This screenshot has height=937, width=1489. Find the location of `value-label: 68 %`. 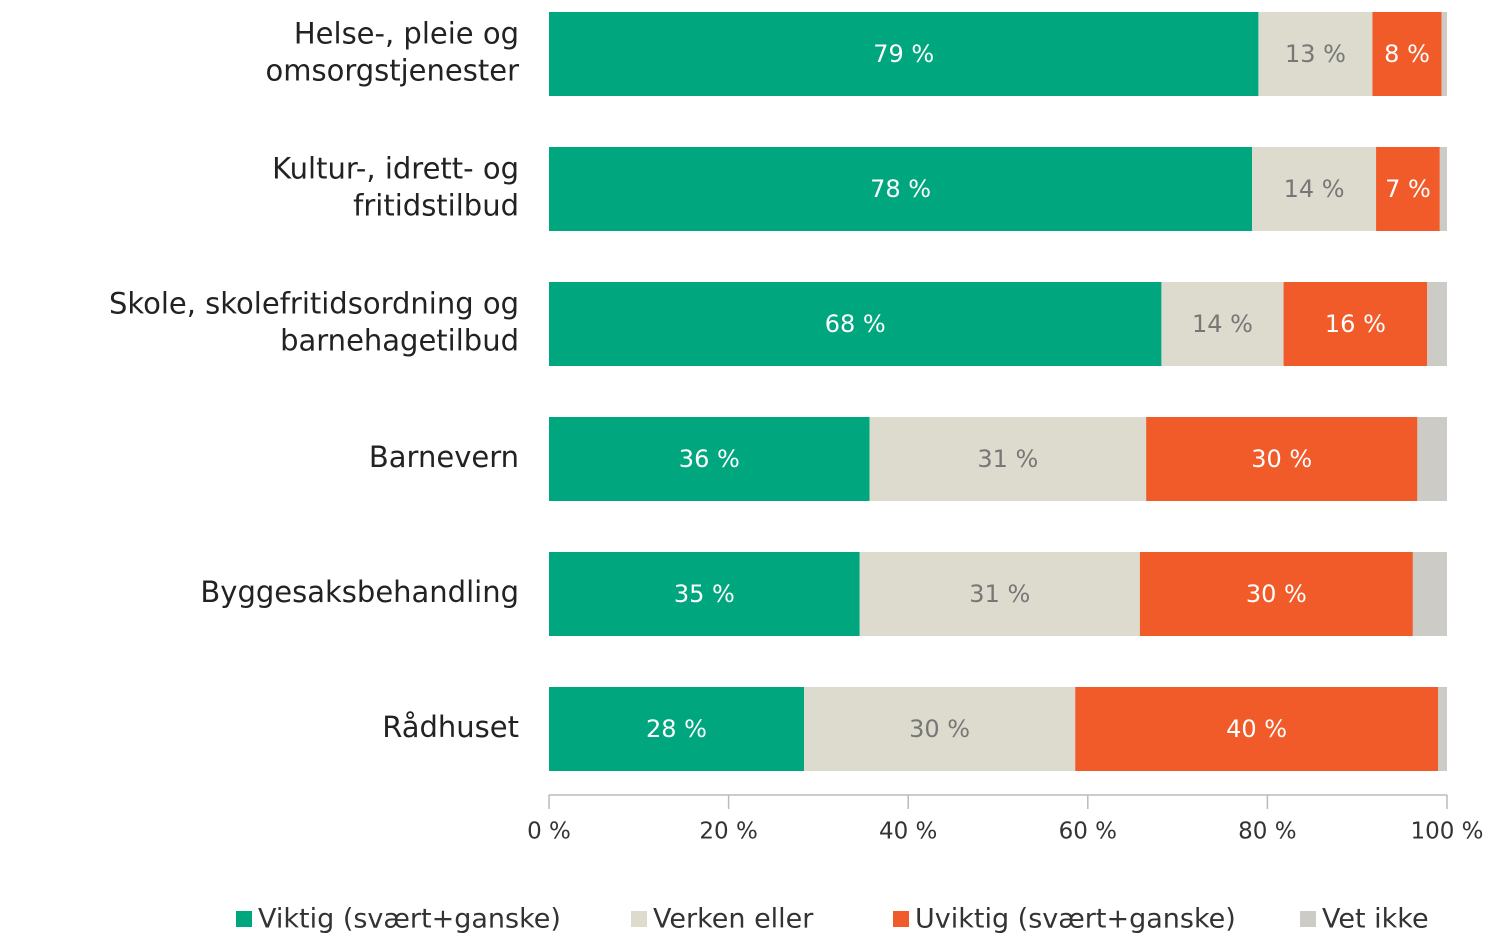

value-label: 68 % is located at coordinates (855, 324).